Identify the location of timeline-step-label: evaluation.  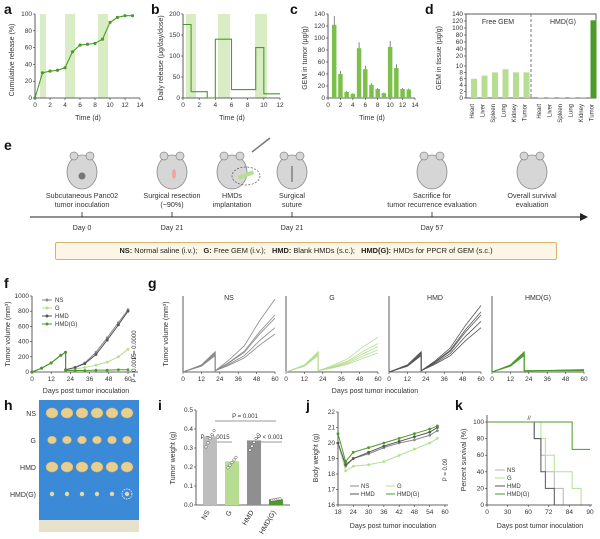
(532, 204).